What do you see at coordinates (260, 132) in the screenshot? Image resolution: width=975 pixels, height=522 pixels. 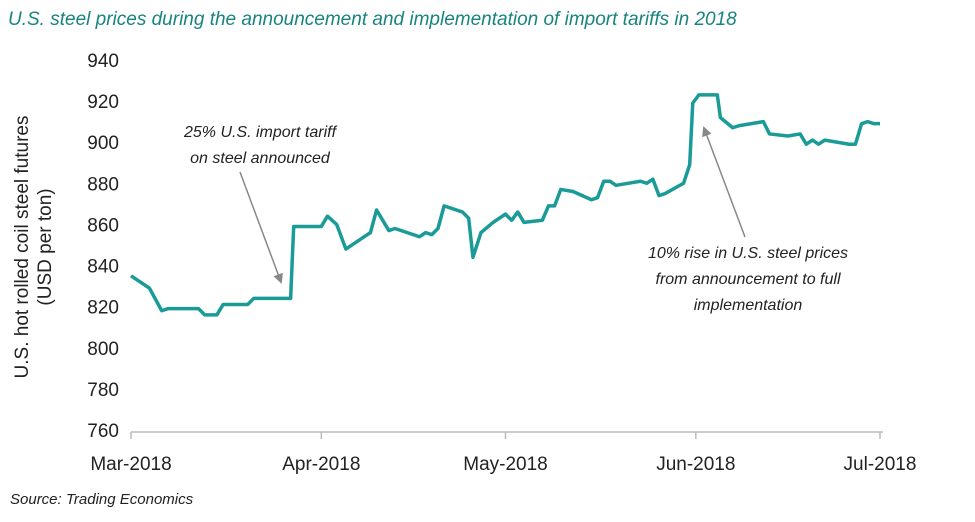 I see `annotation: 25% U.S. import tariff` at bounding box center [260, 132].